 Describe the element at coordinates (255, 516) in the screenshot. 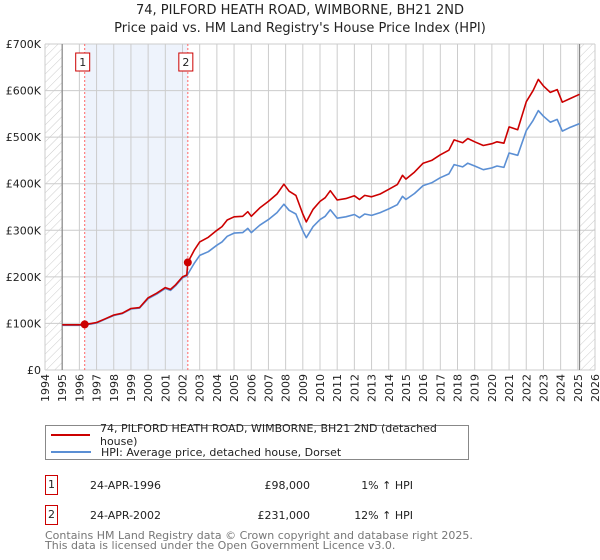

I see `sale-row-2: 2 24-APR-2002 £231,000 12% ↑ HPI` at that location.